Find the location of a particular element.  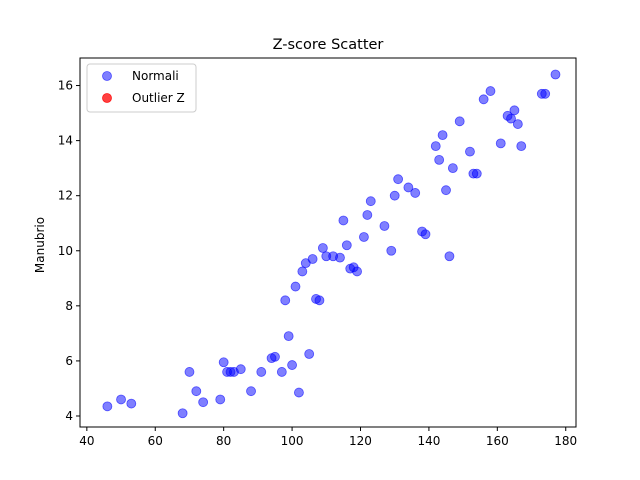

x-tick-label: 120 is located at coordinates (360, 441).